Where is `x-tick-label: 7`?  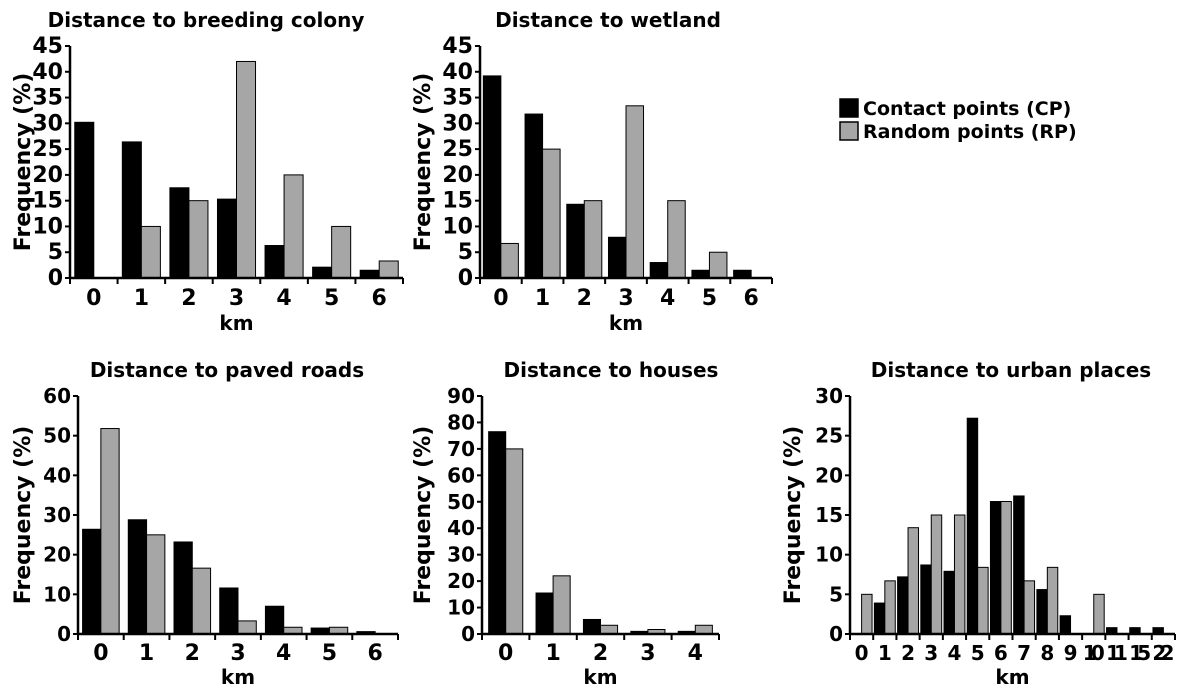 x-tick-label: 7 is located at coordinates (1024, 653).